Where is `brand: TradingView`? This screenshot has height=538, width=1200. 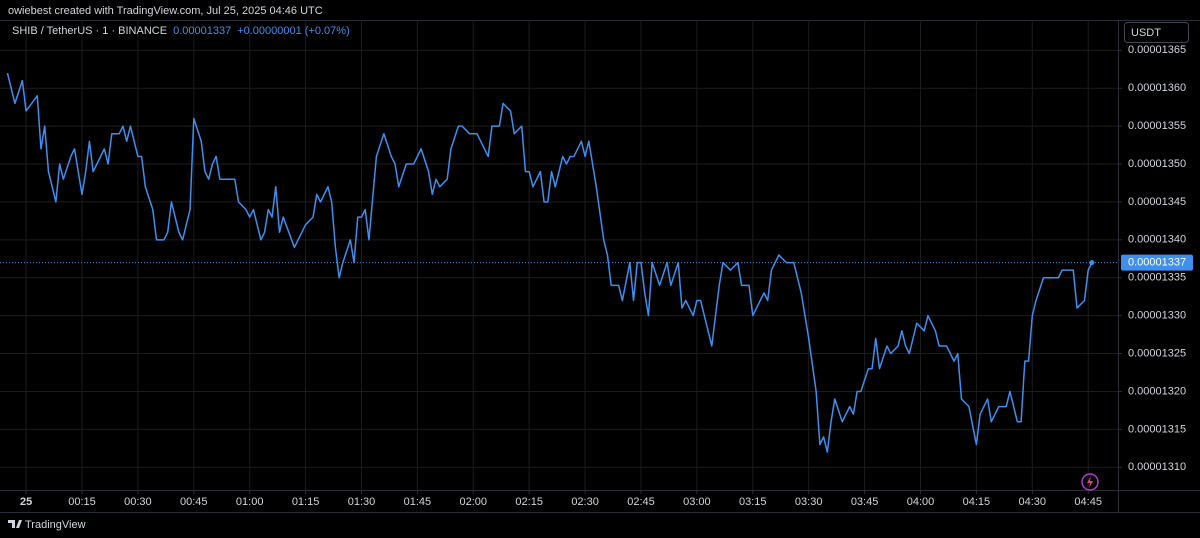
brand: TradingView is located at coordinates (55, 525).